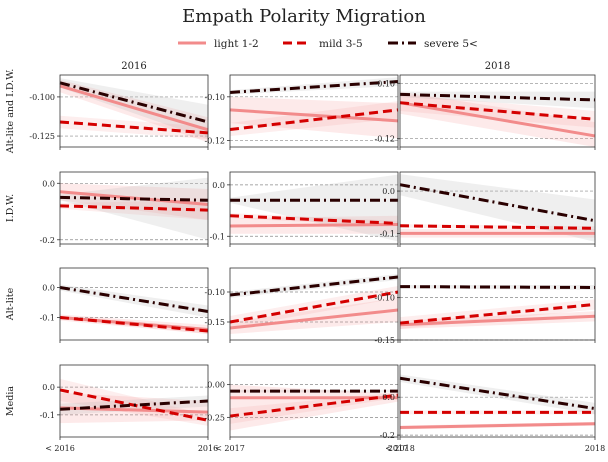 Image resolution: width=608 pixels, height=462 pixels. What do you see at coordinates (304, 16) in the screenshot?
I see `chart-title: Empath Polarity Migration` at bounding box center [304, 16].